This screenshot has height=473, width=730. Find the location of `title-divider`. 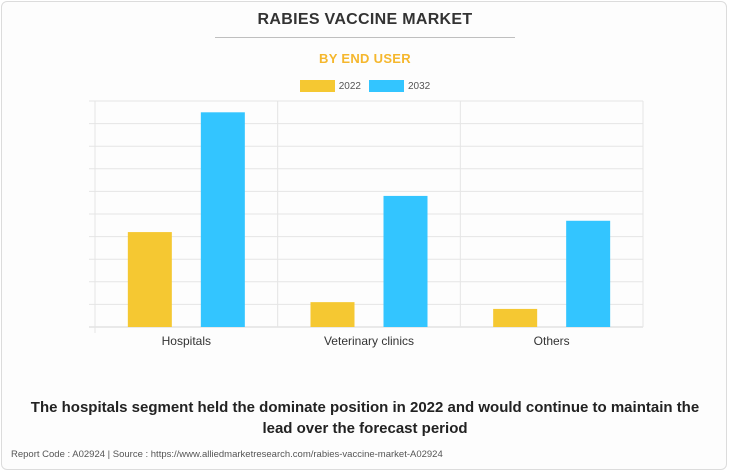

title-divider is located at coordinates (365, 37).